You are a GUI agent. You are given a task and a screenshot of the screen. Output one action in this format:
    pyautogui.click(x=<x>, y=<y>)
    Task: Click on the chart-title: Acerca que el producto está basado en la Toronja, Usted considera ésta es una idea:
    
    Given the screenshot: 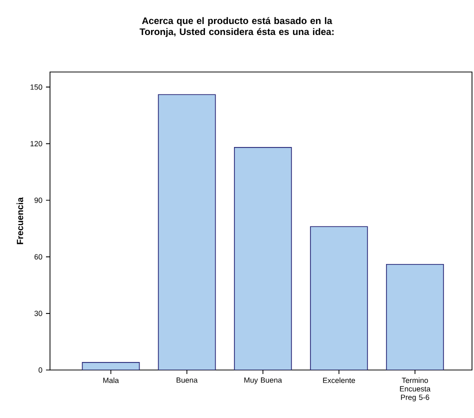 What is the action you would take?
    pyautogui.click(x=237, y=27)
    